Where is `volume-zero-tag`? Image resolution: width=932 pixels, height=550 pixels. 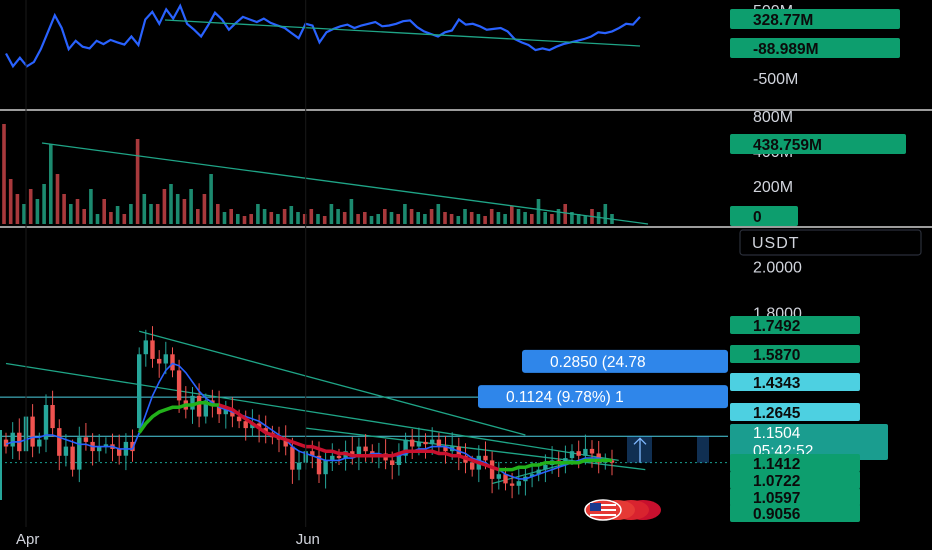 volume-zero-tag is located at coordinates (764, 216).